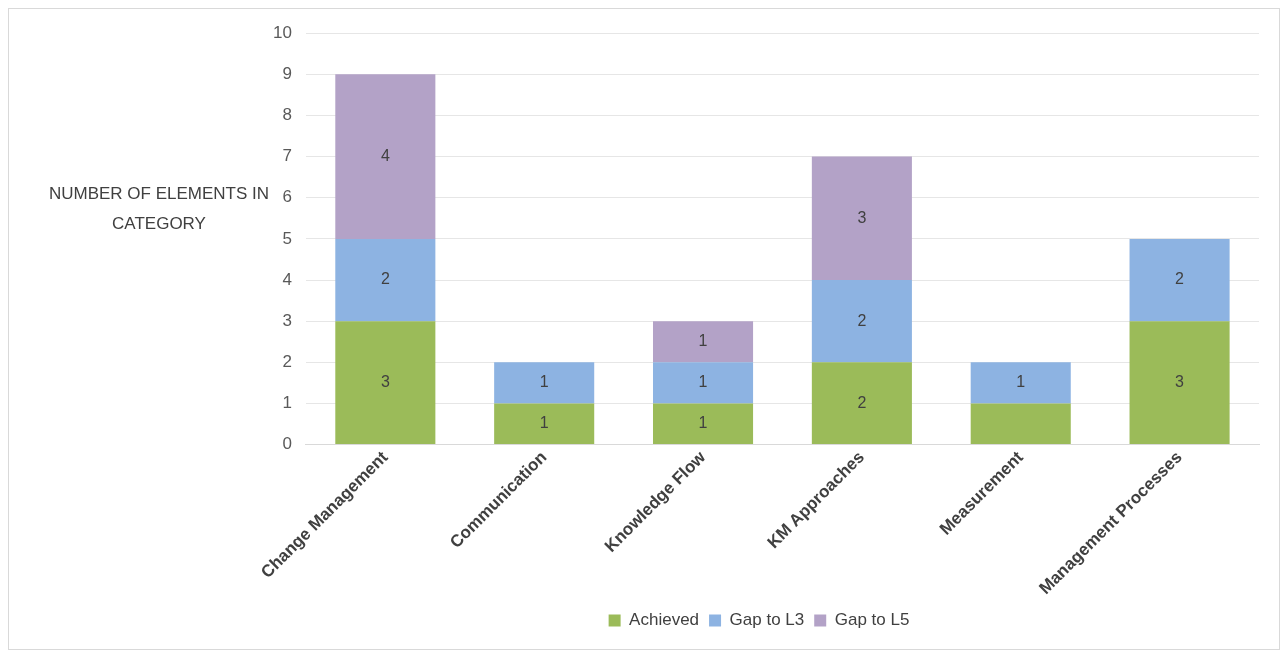 The width and height of the screenshot is (1287, 657). I want to click on legend-label: Achieved, so click(664, 620).